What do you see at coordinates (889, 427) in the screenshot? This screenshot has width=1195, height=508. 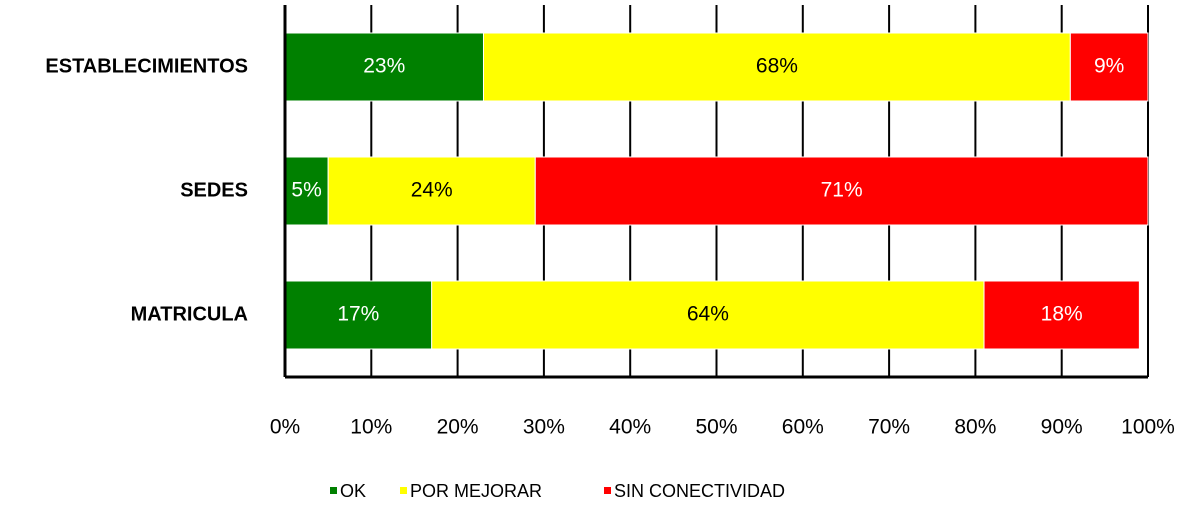 I see `x-tick-label: 70%` at bounding box center [889, 427].